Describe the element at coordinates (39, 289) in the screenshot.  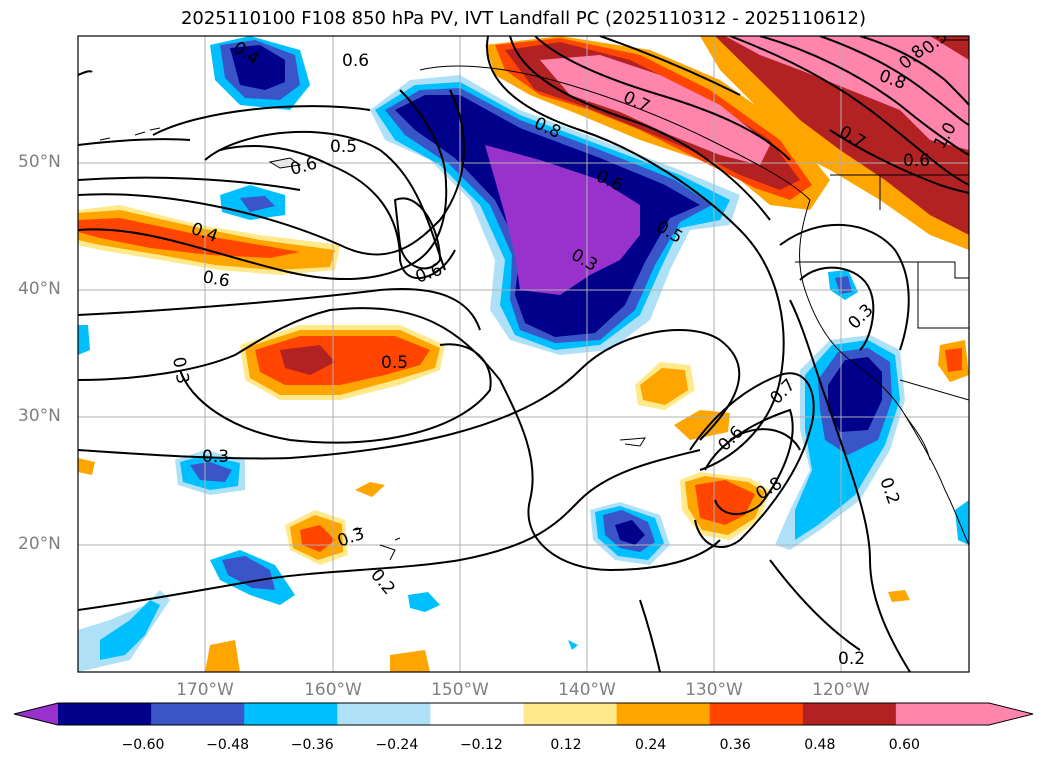
I see `lat-label-40n: 40°N` at that location.